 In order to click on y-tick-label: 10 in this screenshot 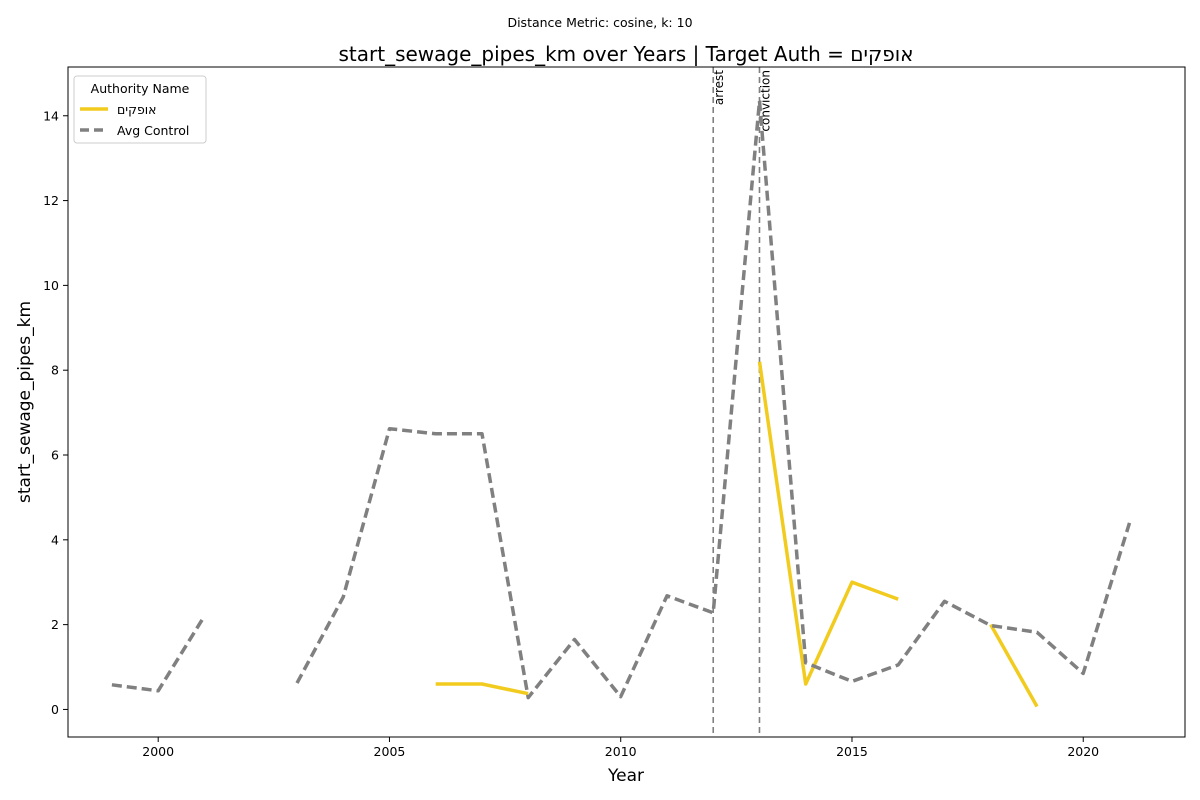, I will do `click(51, 285)`.